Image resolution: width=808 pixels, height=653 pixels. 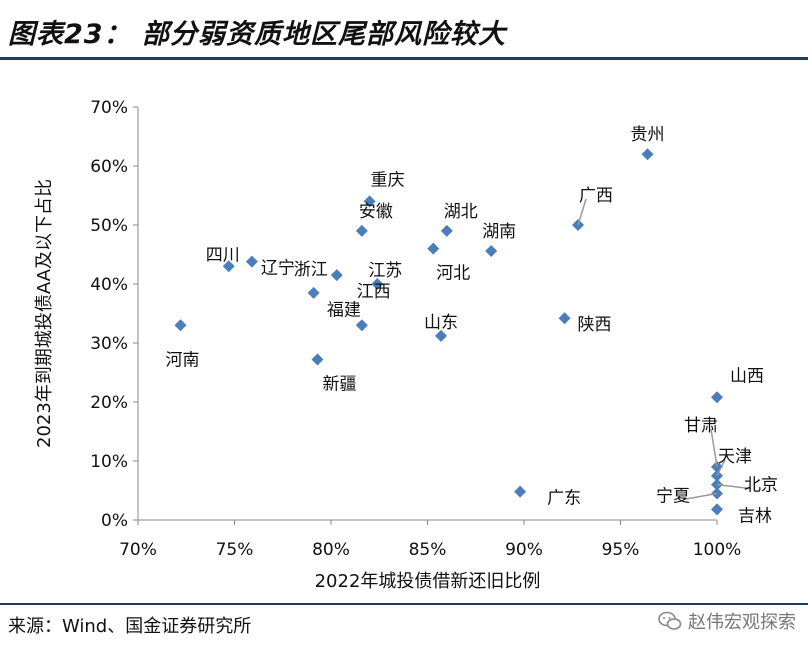 What do you see at coordinates (235, 550) in the screenshot?
I see `x-tick-label: 75%` at bounding box center [235, 550].